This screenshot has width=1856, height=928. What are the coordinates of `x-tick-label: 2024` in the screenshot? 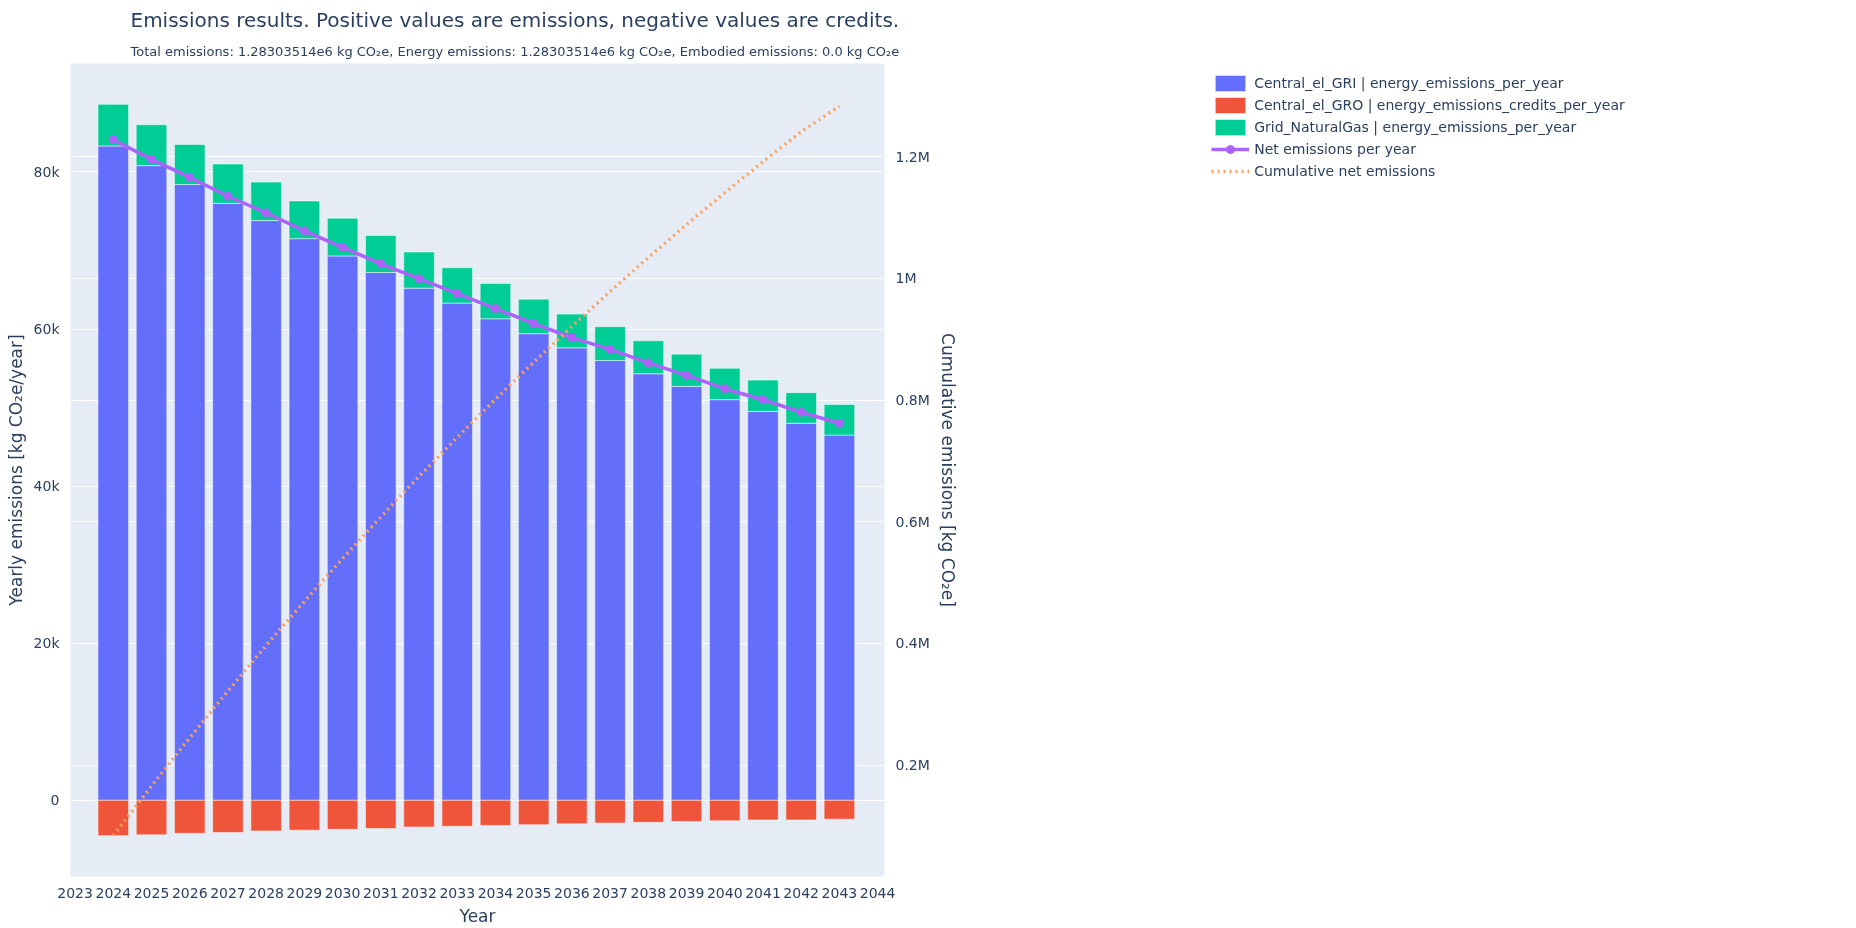 It's located at (113, 892).